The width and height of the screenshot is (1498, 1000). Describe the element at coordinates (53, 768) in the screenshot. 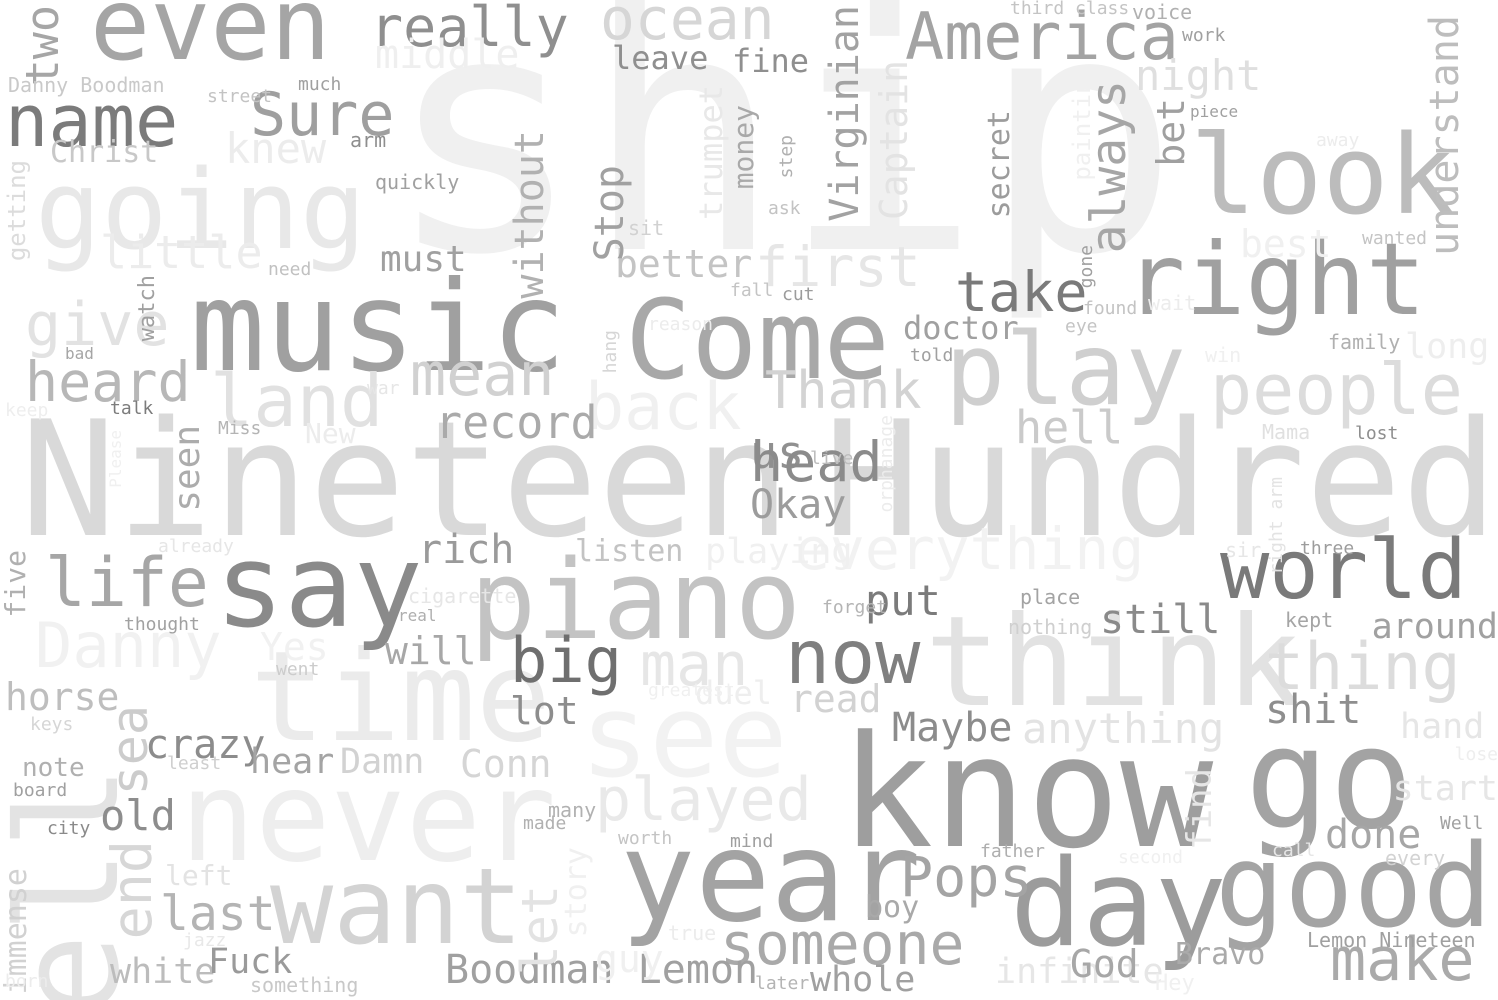

I see `cloud-word: note` at that location.